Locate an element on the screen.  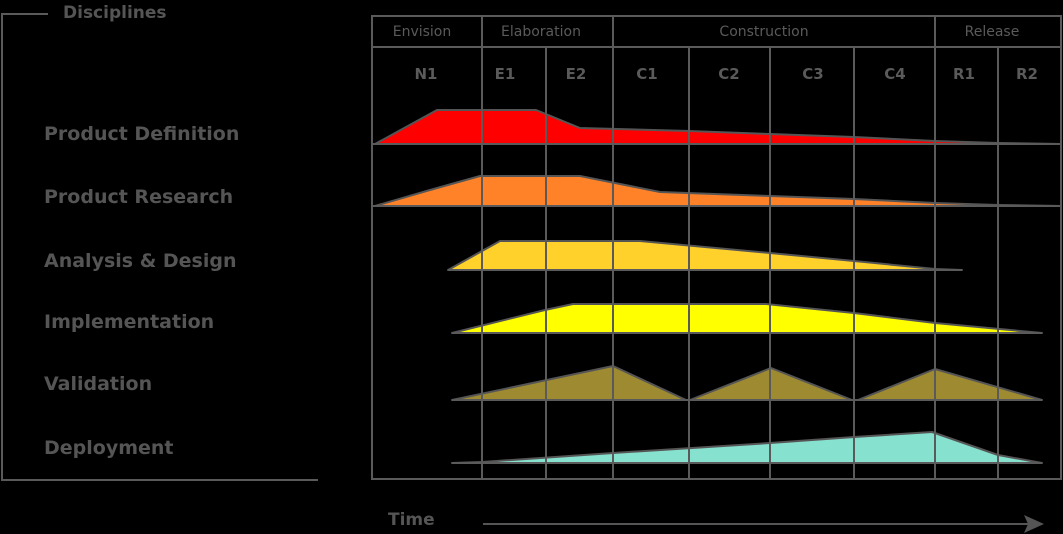
iteration-c4: C4 is located at coordinates (894, 74).